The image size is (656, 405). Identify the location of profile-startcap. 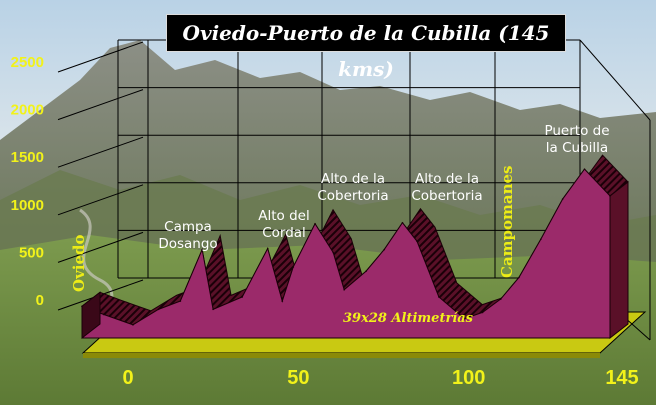
(91, 315).